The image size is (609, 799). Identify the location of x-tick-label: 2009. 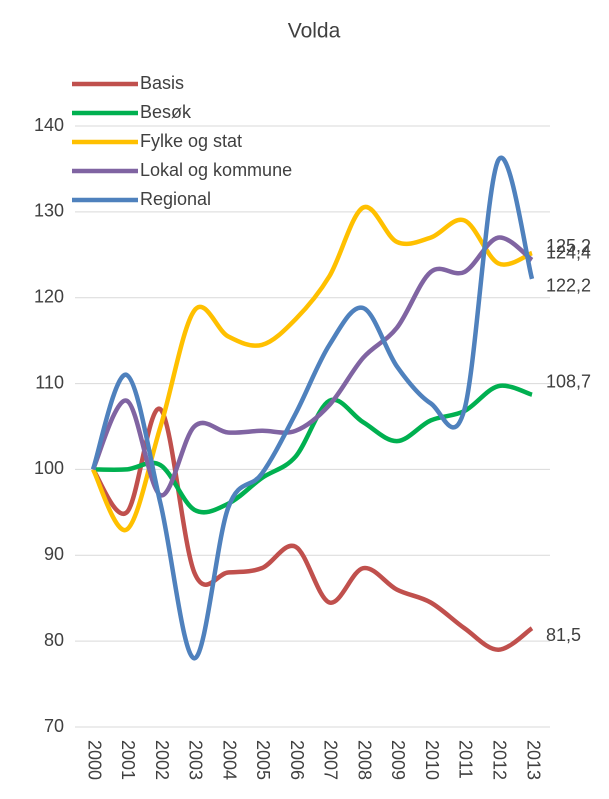
(398, 760).